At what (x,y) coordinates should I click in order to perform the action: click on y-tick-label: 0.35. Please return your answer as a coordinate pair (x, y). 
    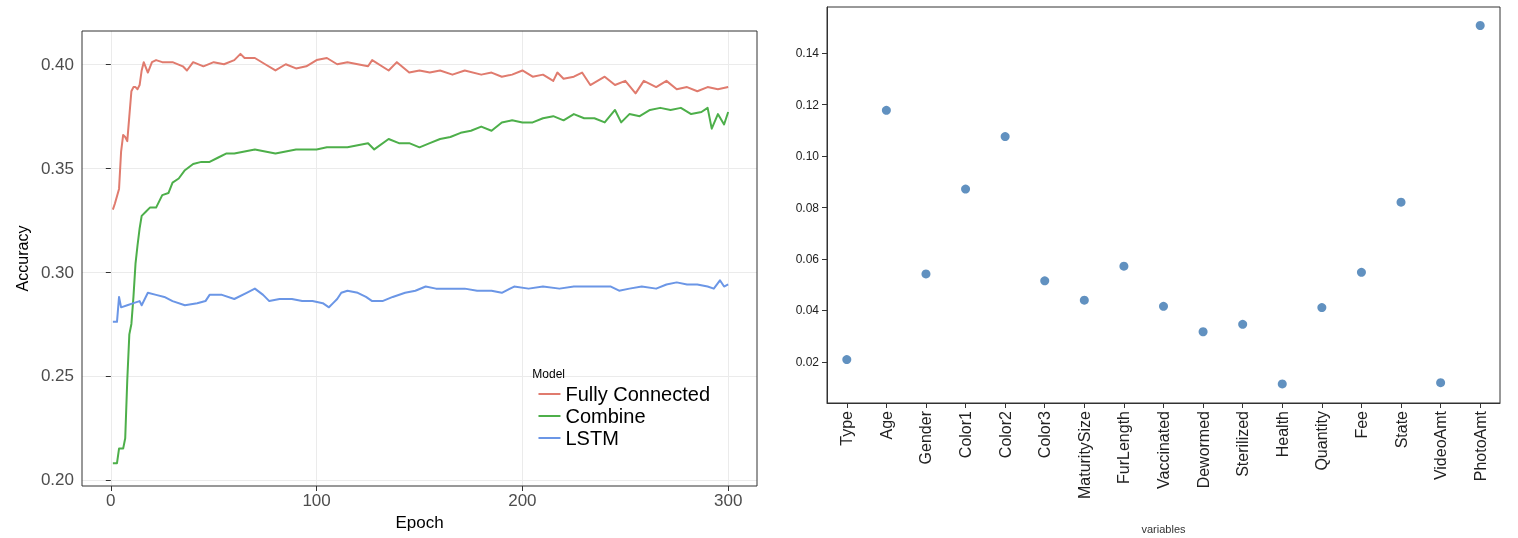
    Looking at the image, I should click on (57, 168).